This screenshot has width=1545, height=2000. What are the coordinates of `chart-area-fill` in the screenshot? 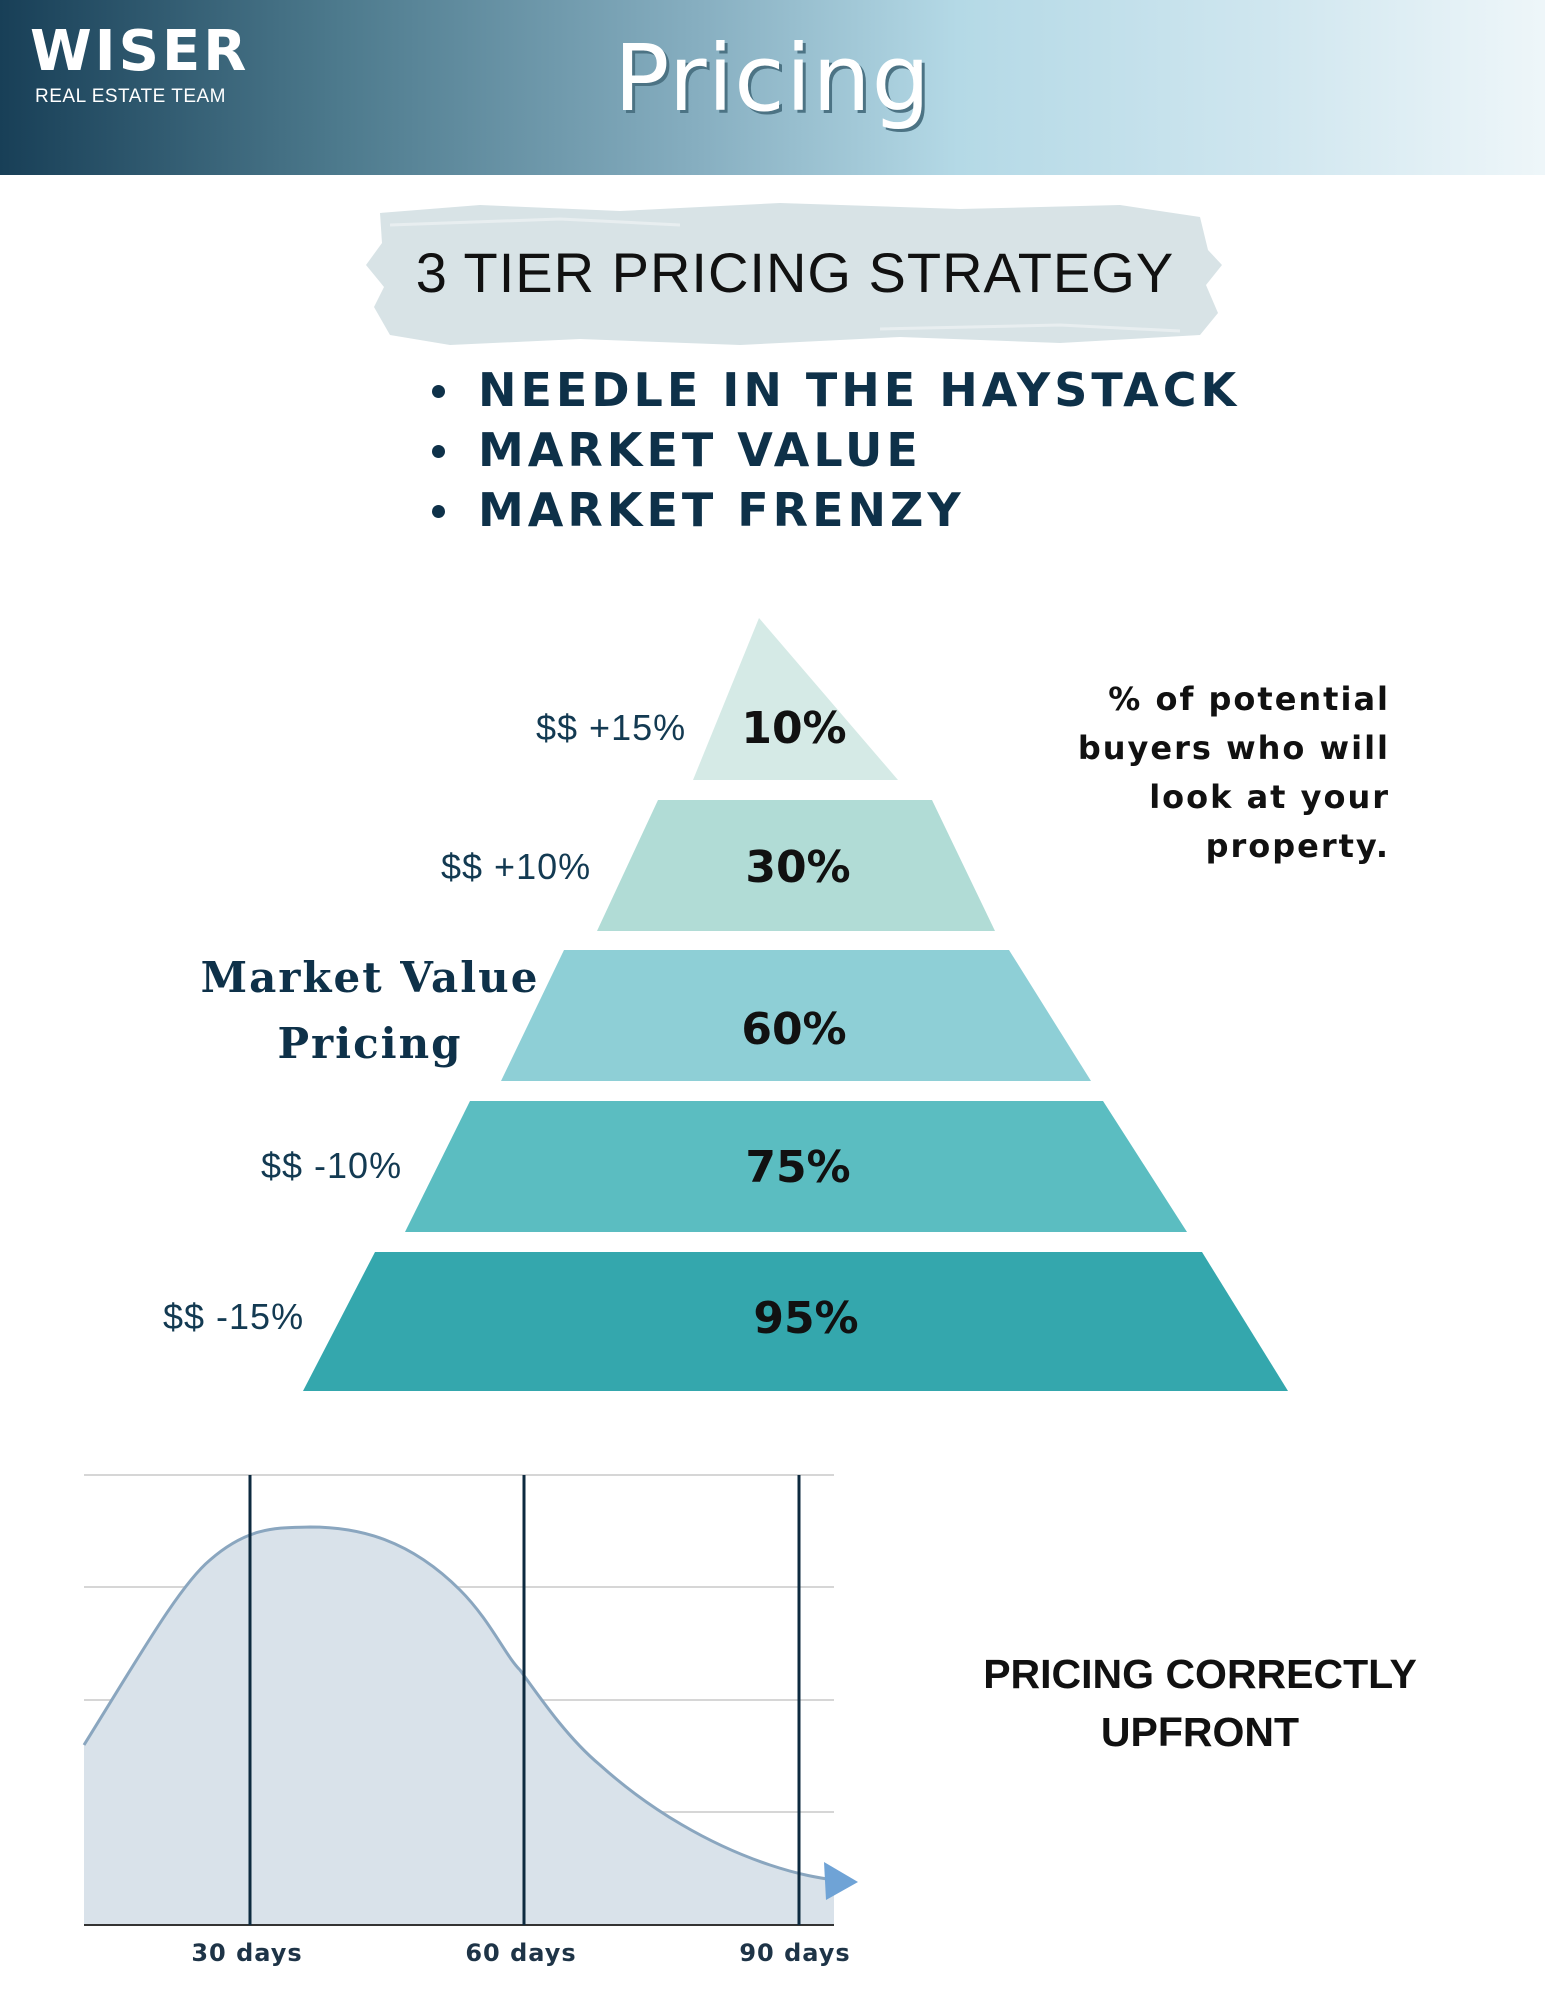 It's located at (459, 1726).